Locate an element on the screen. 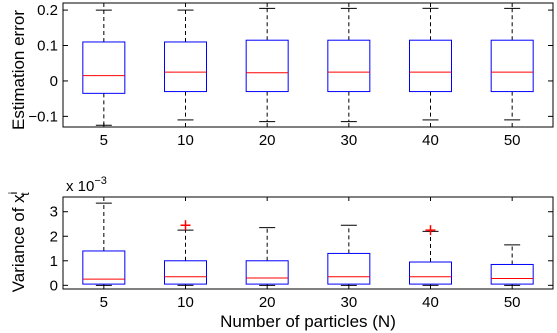  variance-y-tick-label: 2 is located at coordinates (54, 236).